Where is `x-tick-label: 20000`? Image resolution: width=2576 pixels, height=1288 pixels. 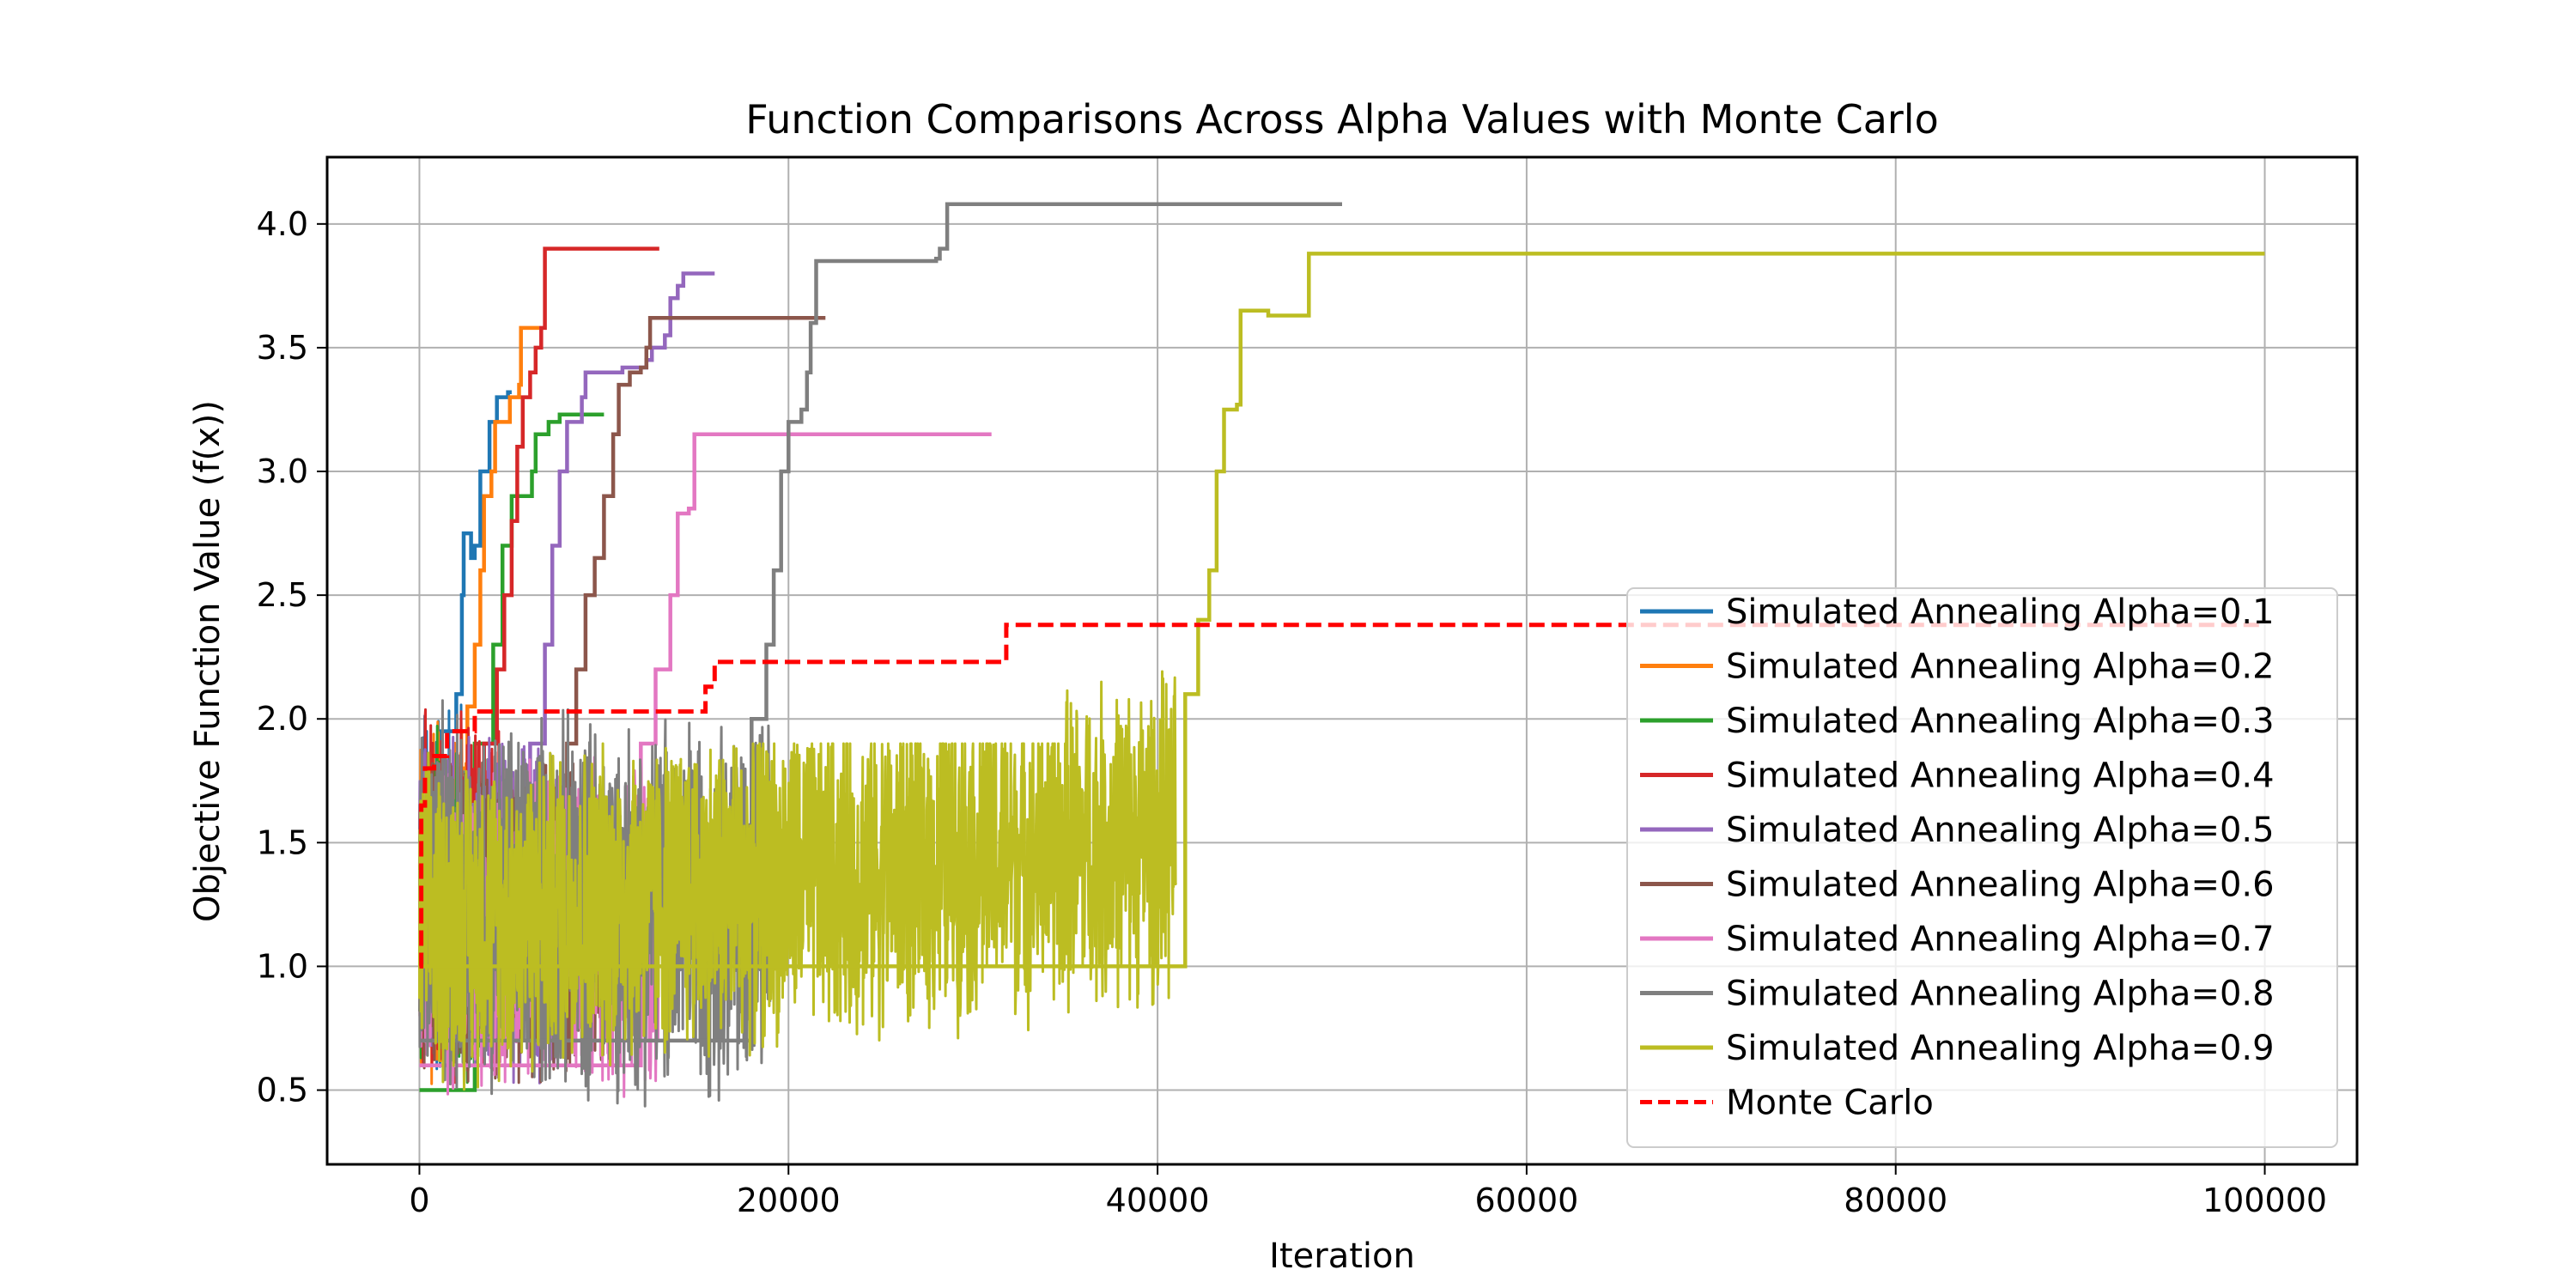
x-tick-label: 20000 is located at coordinates (789, 1200).